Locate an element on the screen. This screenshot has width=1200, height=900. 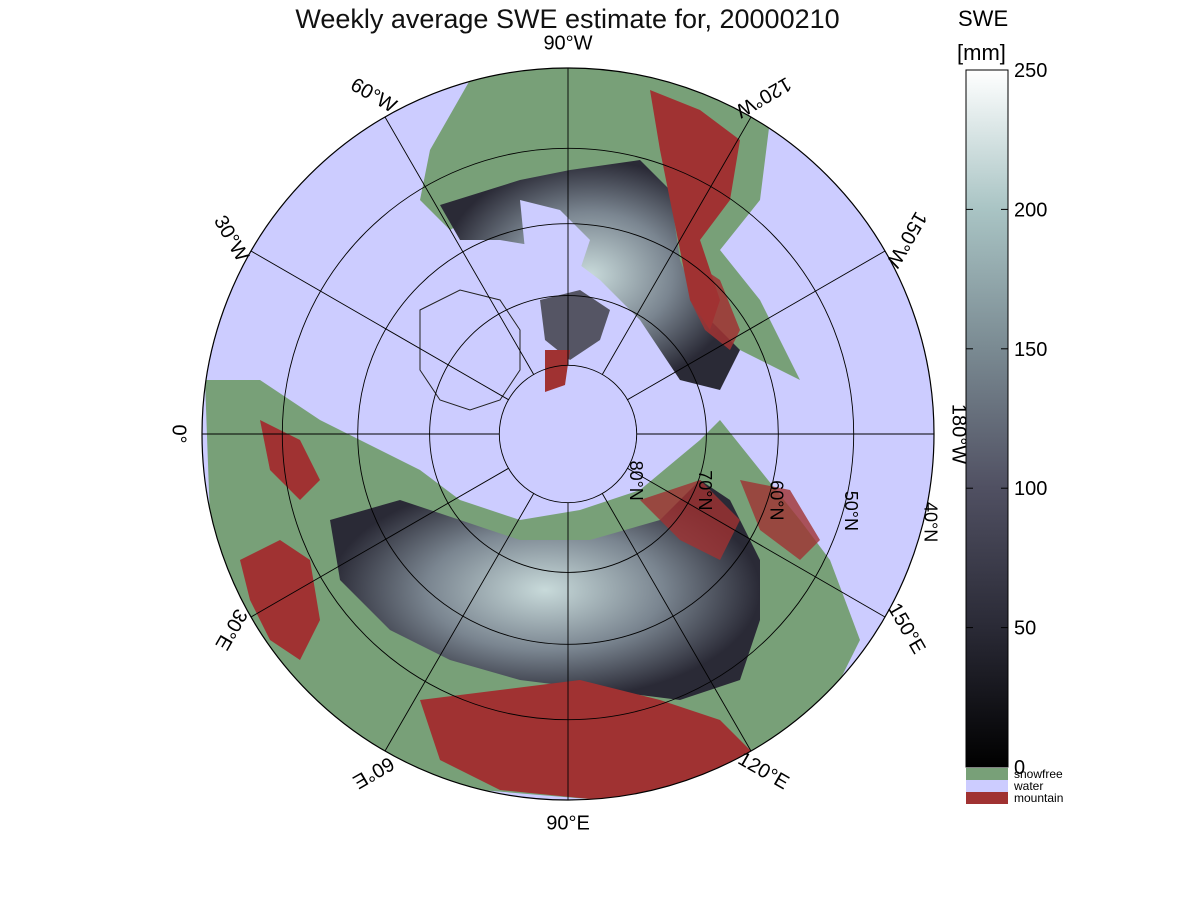
north-america-mountains is located at coordinates (695, 210).